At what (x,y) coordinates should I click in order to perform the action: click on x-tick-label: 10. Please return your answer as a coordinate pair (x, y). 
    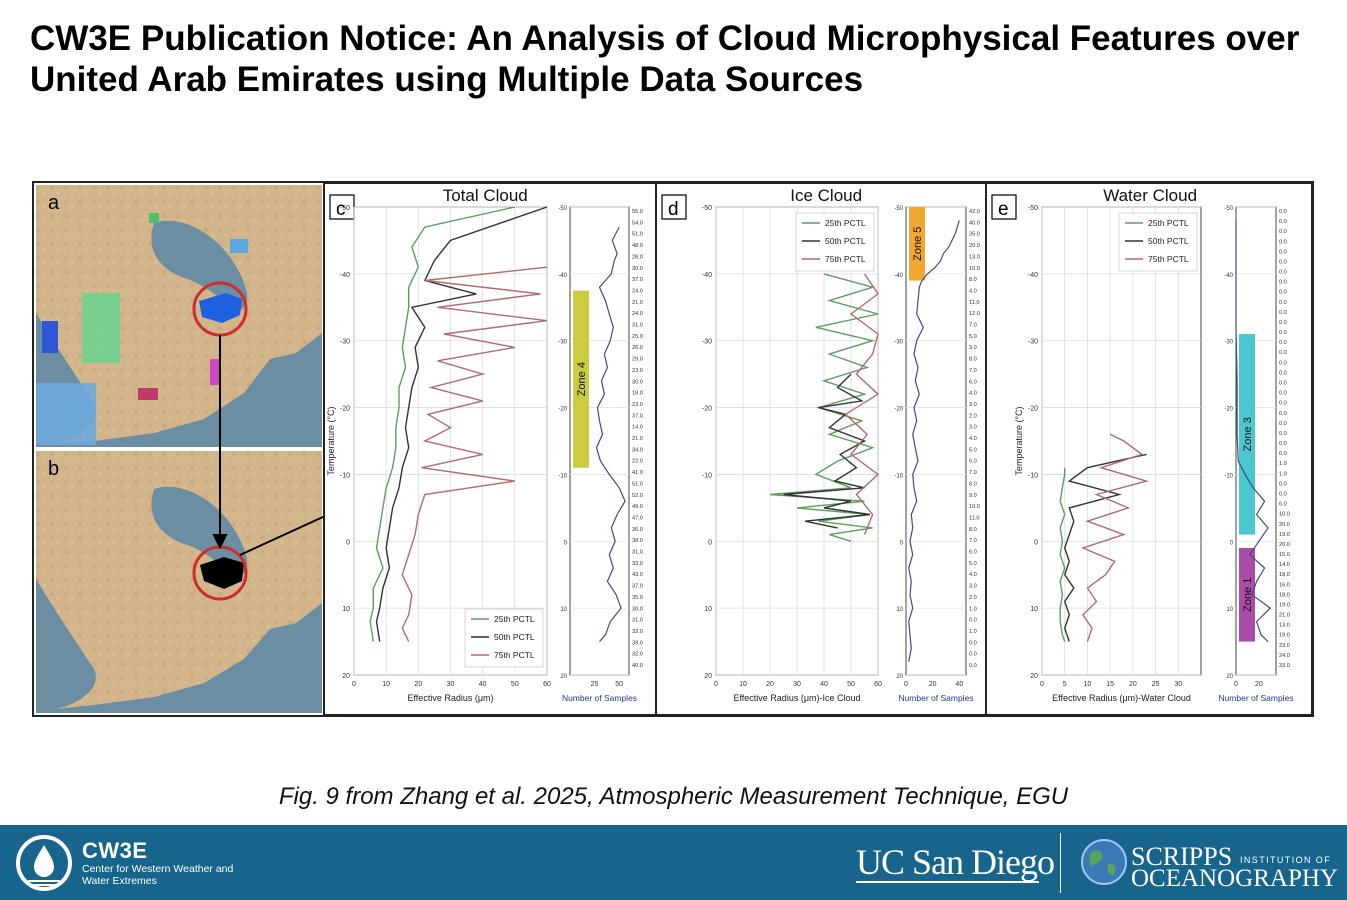
    Looking at the image, I should click on (386, 684).